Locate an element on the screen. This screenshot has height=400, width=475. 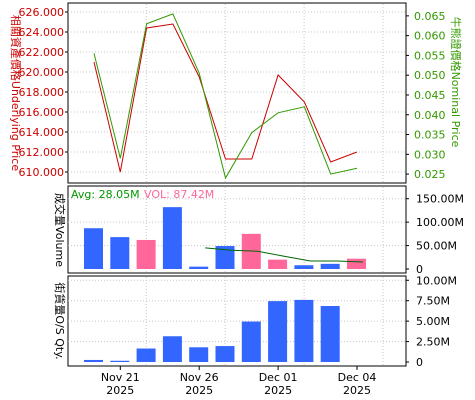
price-right-tick-label: 0.060 is located at coordinates (430, 36).